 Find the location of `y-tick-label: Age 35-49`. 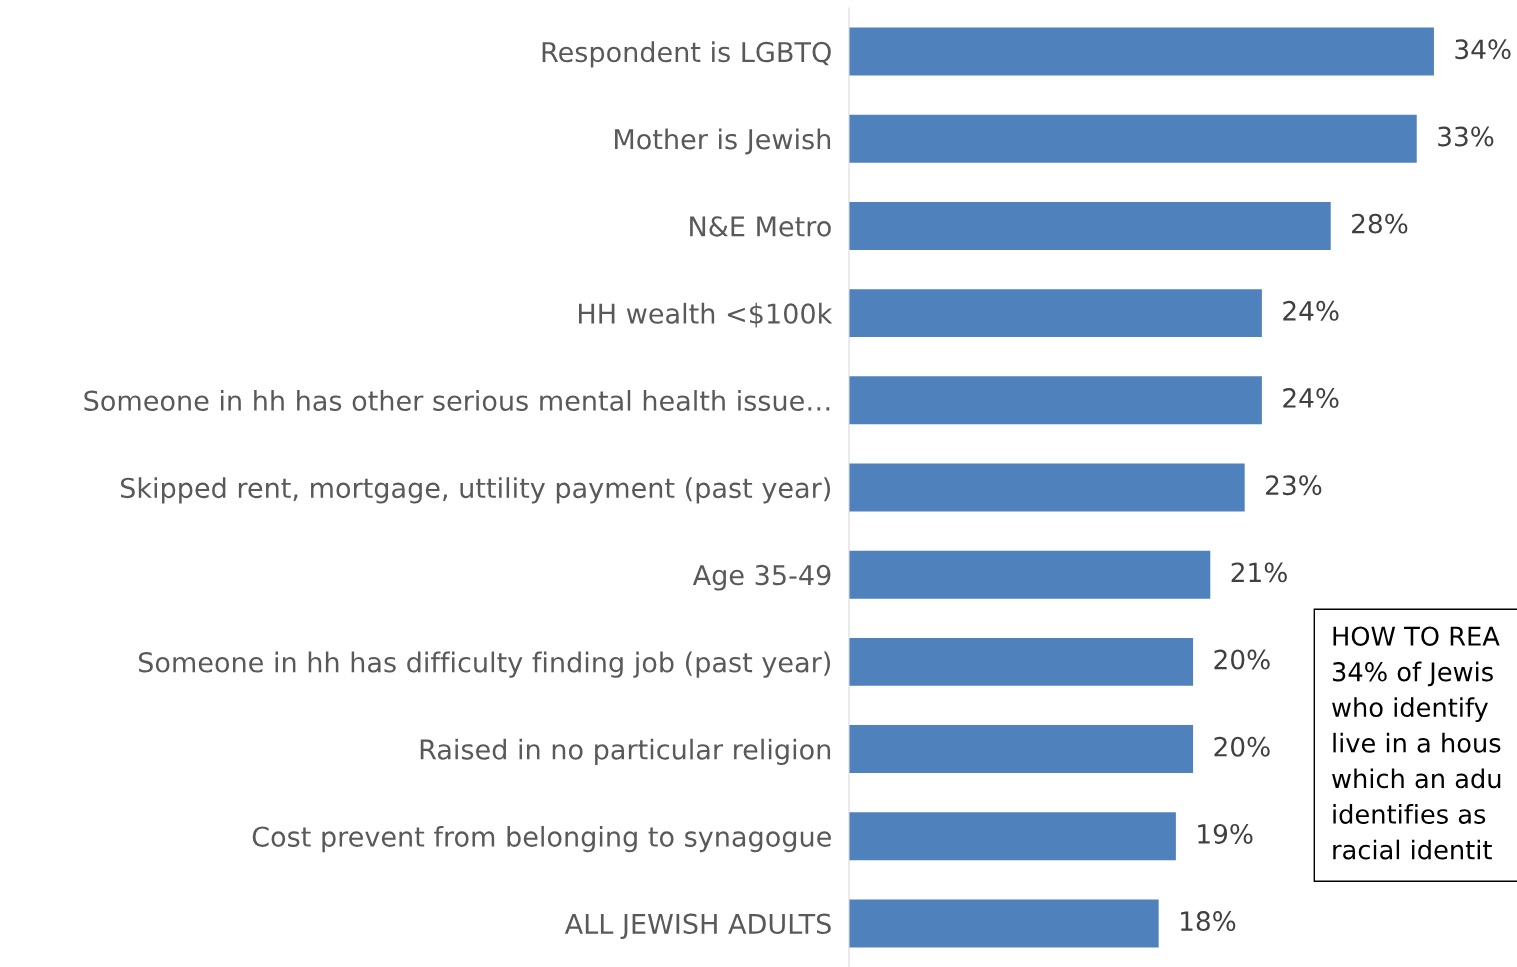

y-tick-label: Age 35-49 is located at coordinates (761, 577).